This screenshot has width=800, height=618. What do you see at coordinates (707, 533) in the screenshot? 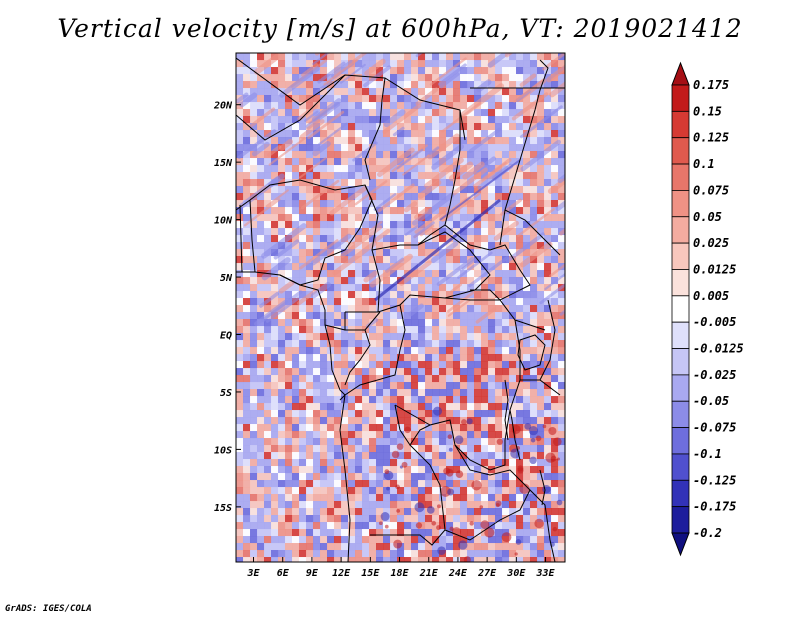
I see `colorbar-label: -0.2` at bounding box center [707, 533].